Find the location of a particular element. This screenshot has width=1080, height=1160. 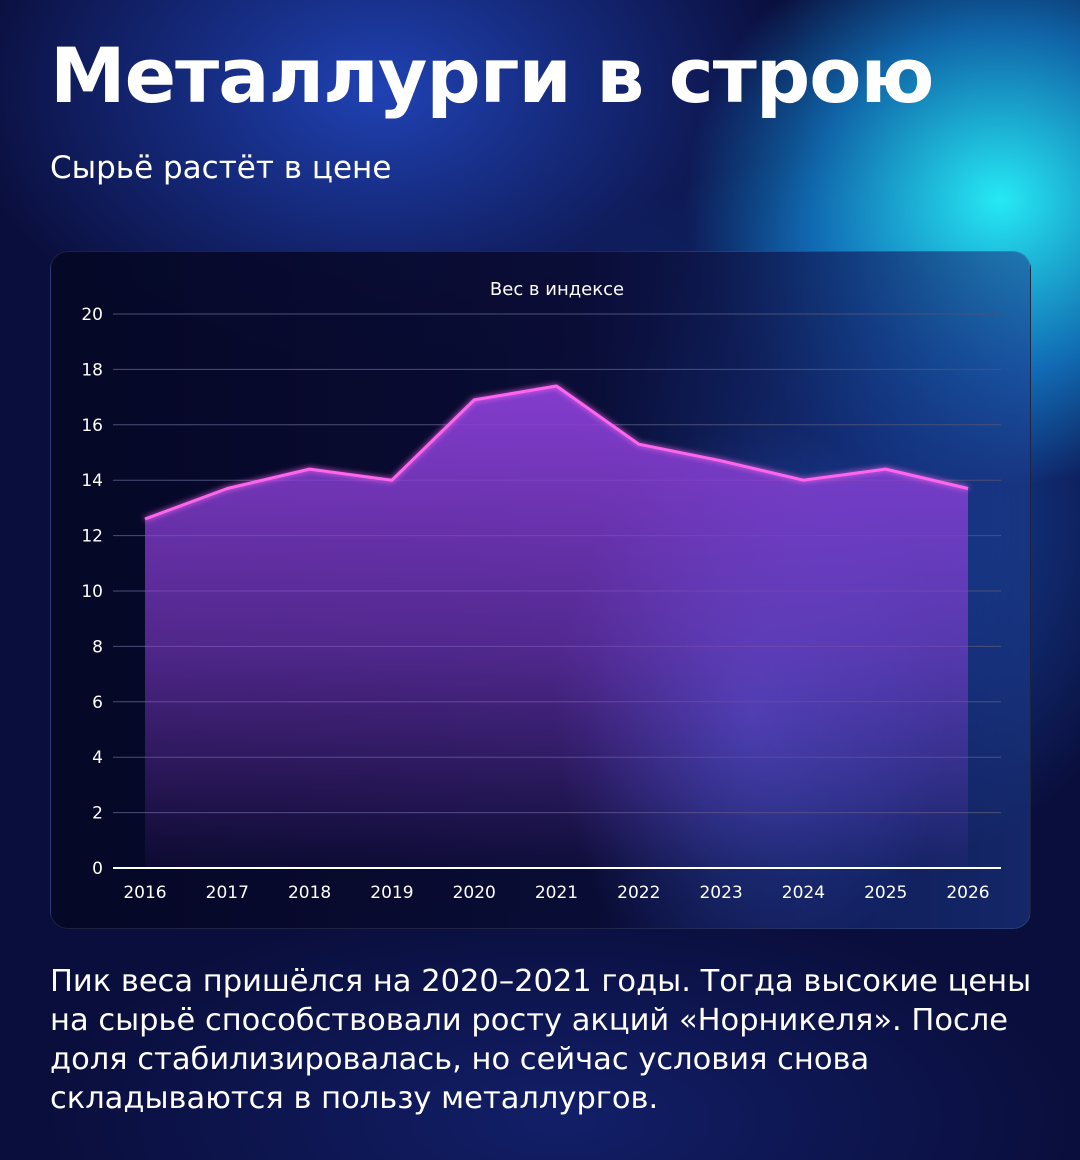

x-tick-label: 2016 is located at coordinates (144, 893).